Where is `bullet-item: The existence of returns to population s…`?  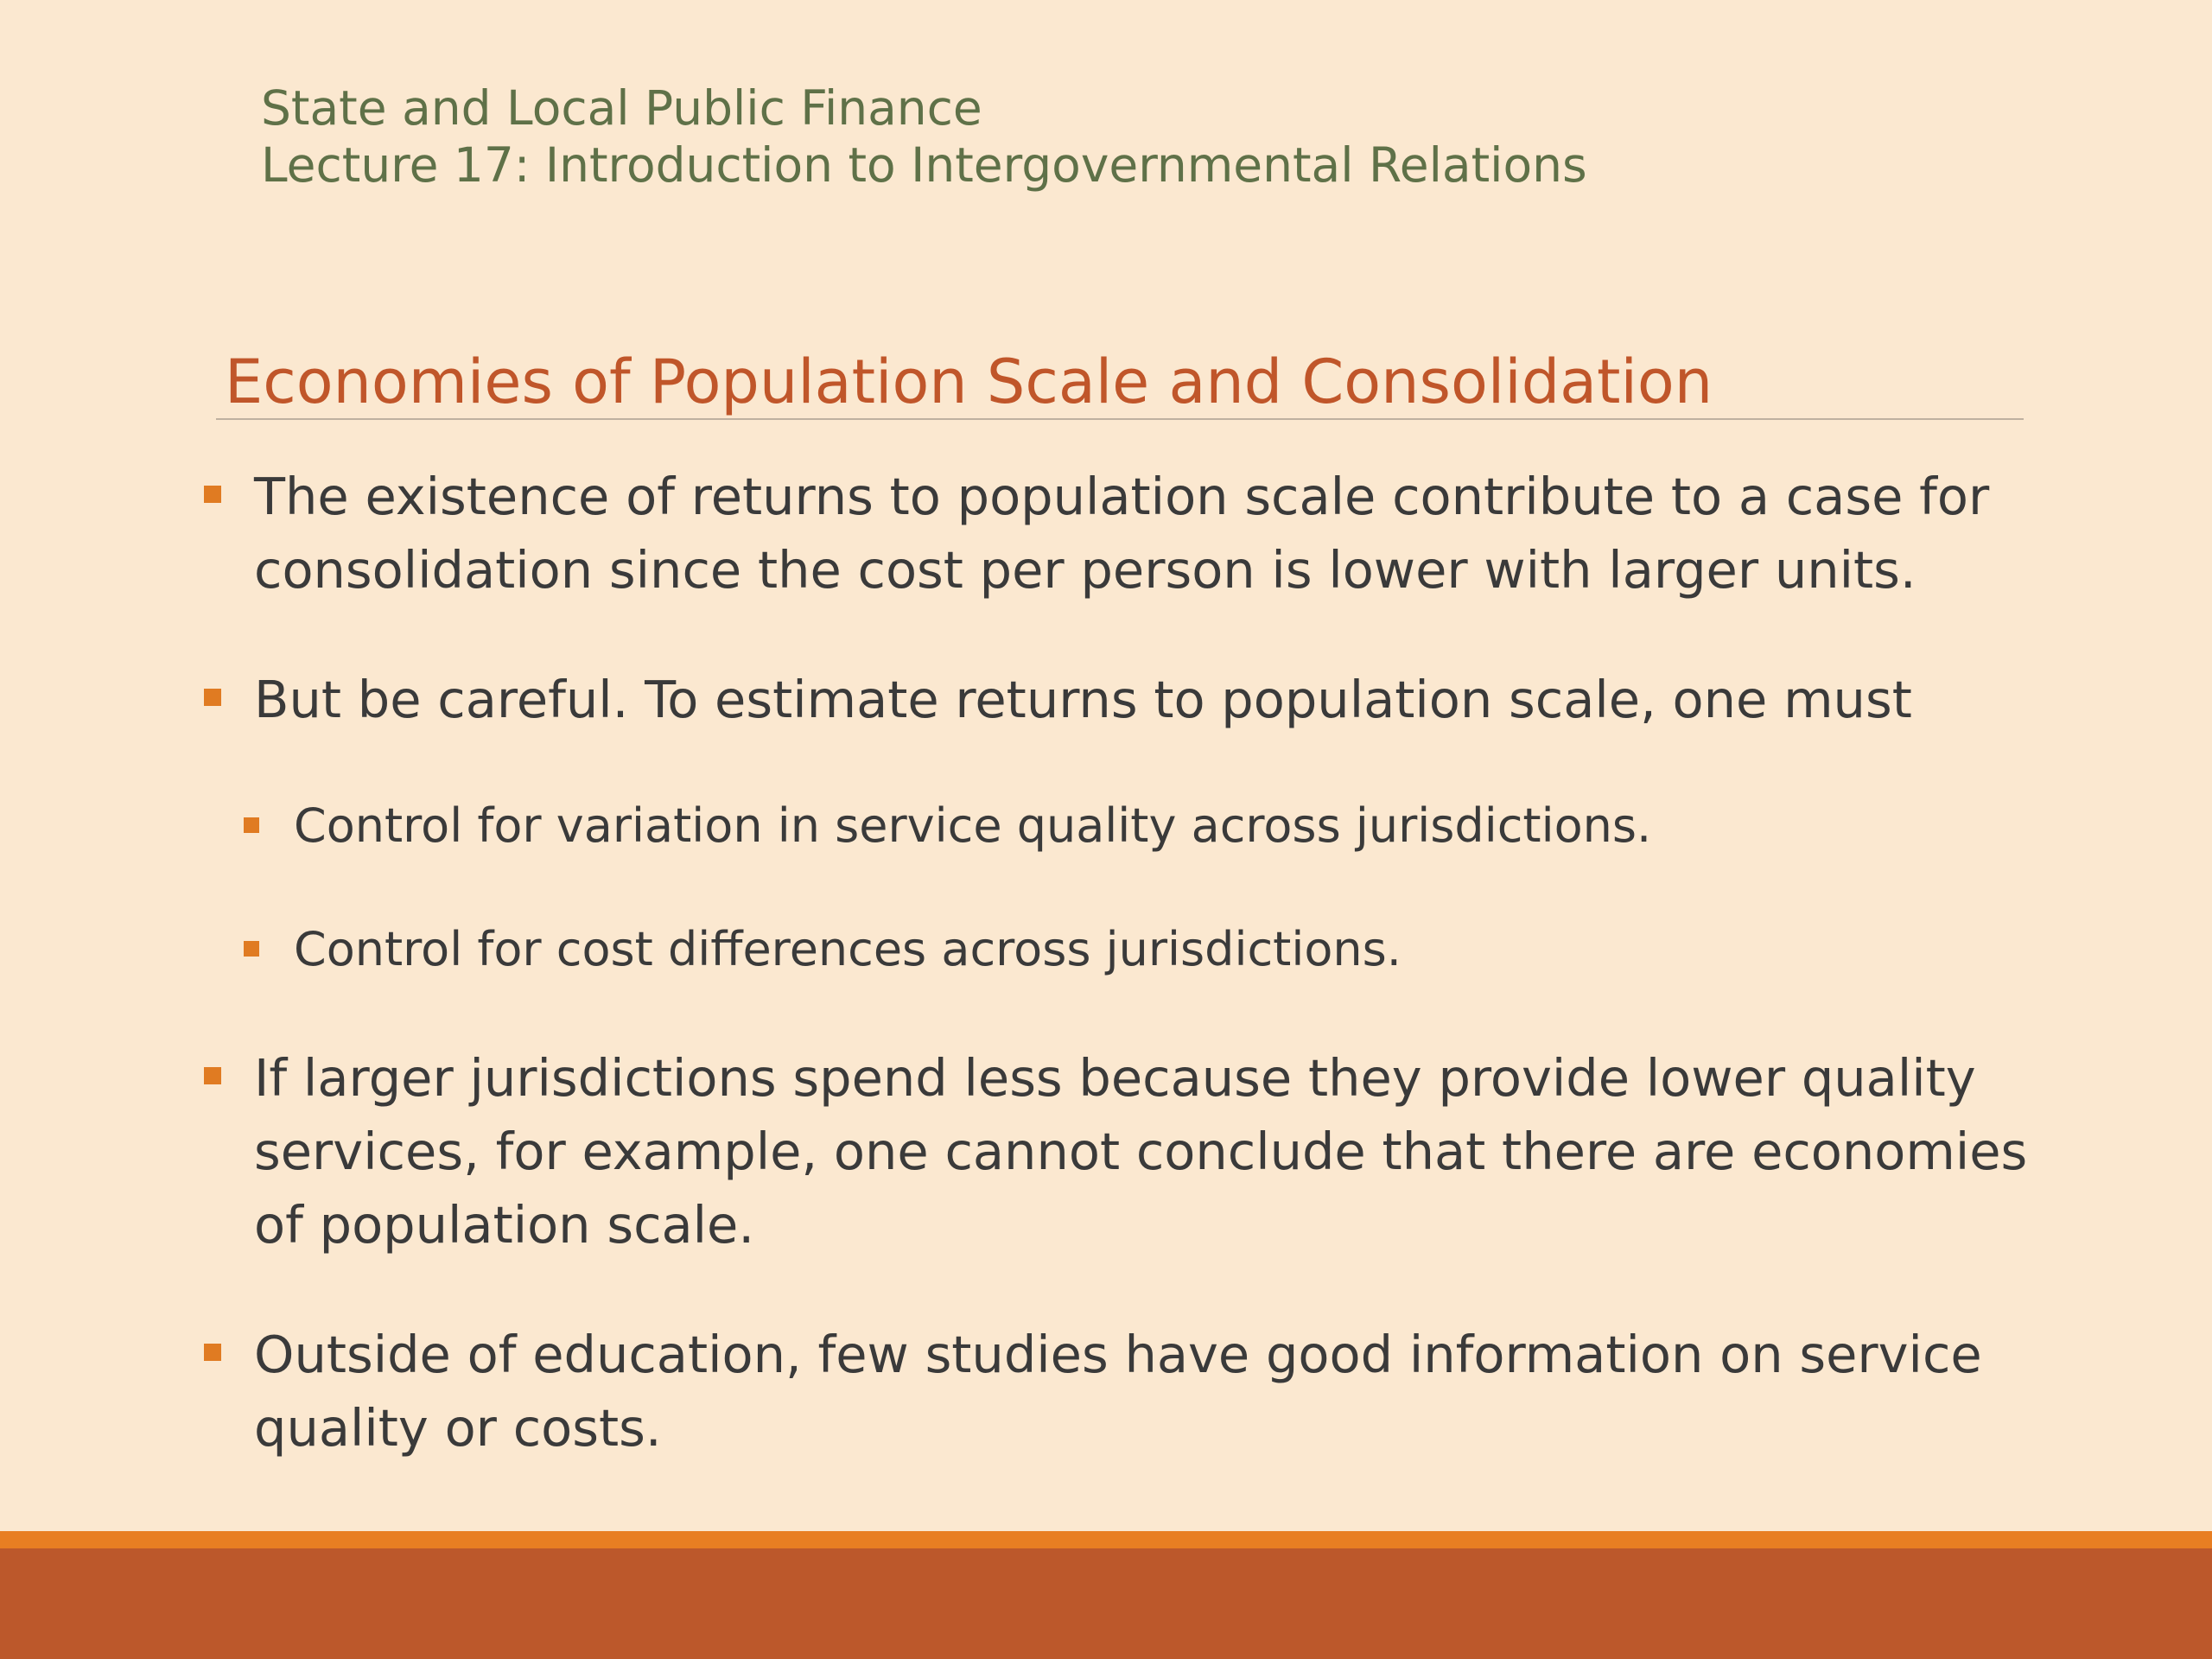
bullet-item: The existence of returns to population s… is located at coordinates (1097, 533).